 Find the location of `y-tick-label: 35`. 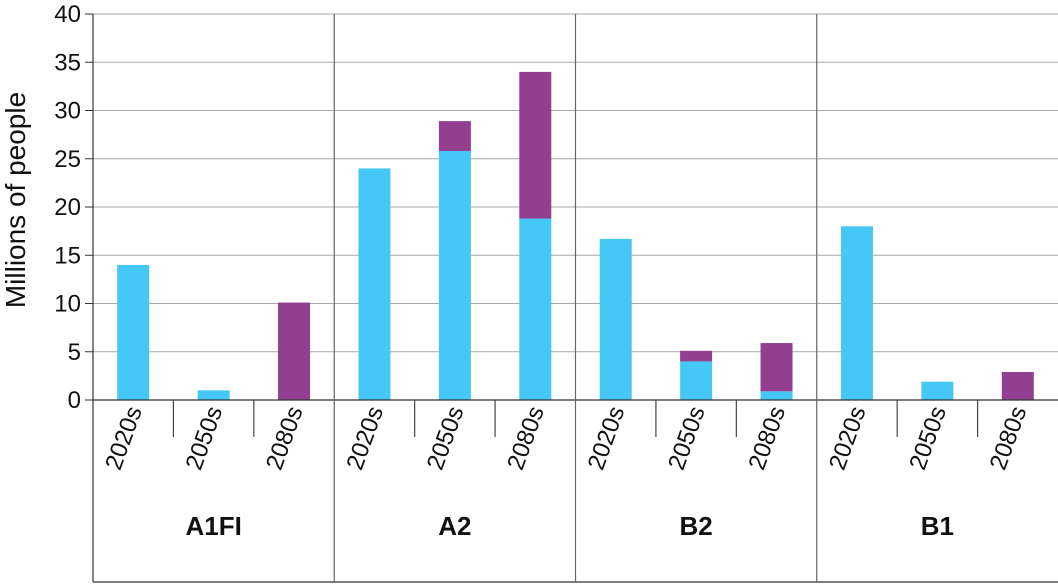

y-tick-label: 35 is located at coordinates (67, 62).